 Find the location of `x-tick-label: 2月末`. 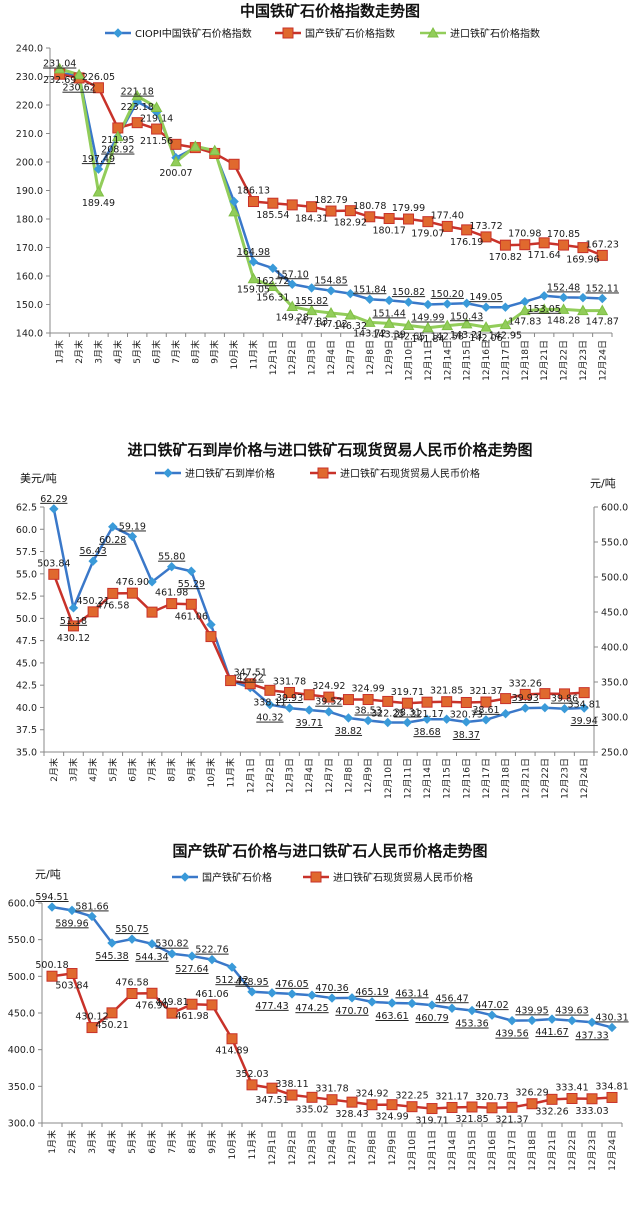

x-tick-label: 2月末 is located at coordinates (79, 352).